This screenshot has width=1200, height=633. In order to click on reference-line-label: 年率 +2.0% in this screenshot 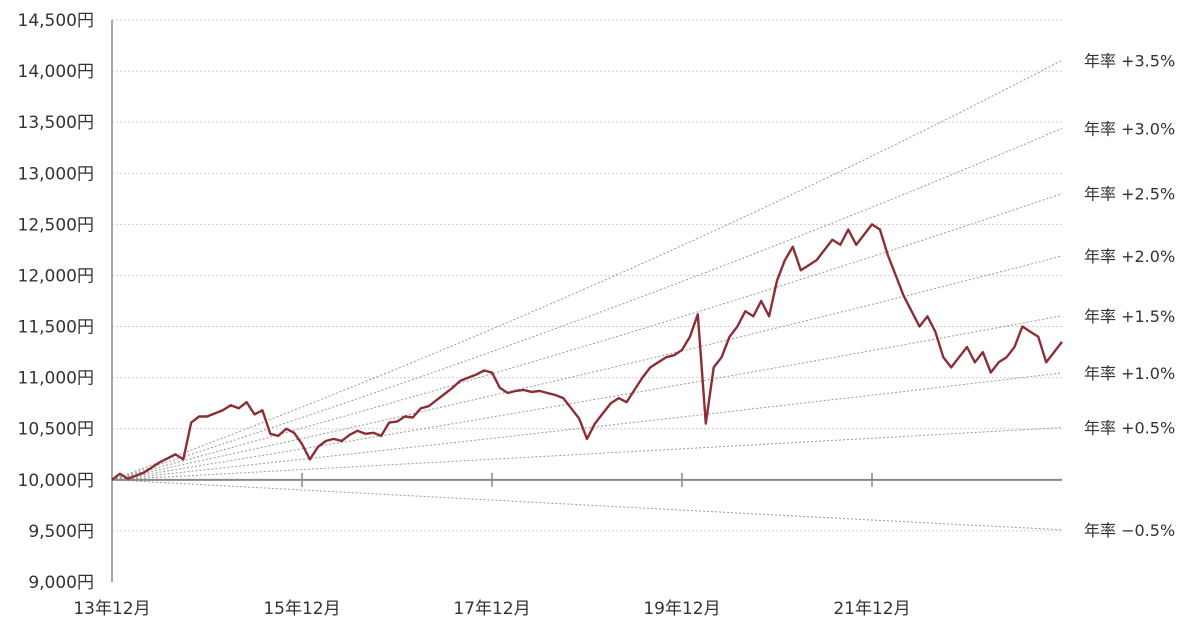, I will do `click(1129, 256)`.